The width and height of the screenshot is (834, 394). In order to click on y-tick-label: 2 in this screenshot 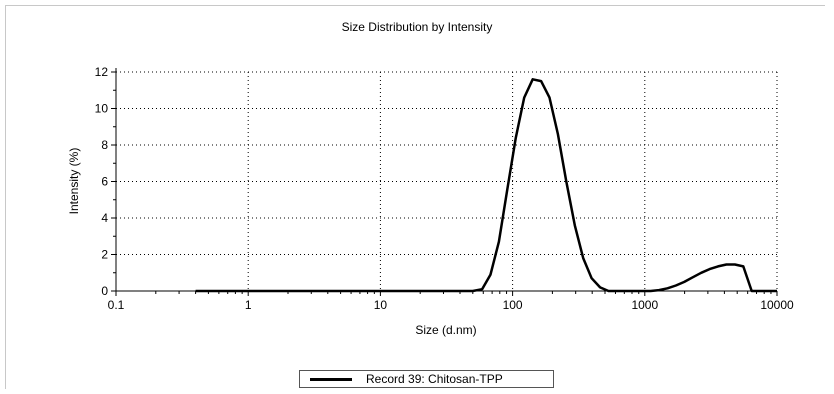, I will do `click(104, 255)`.